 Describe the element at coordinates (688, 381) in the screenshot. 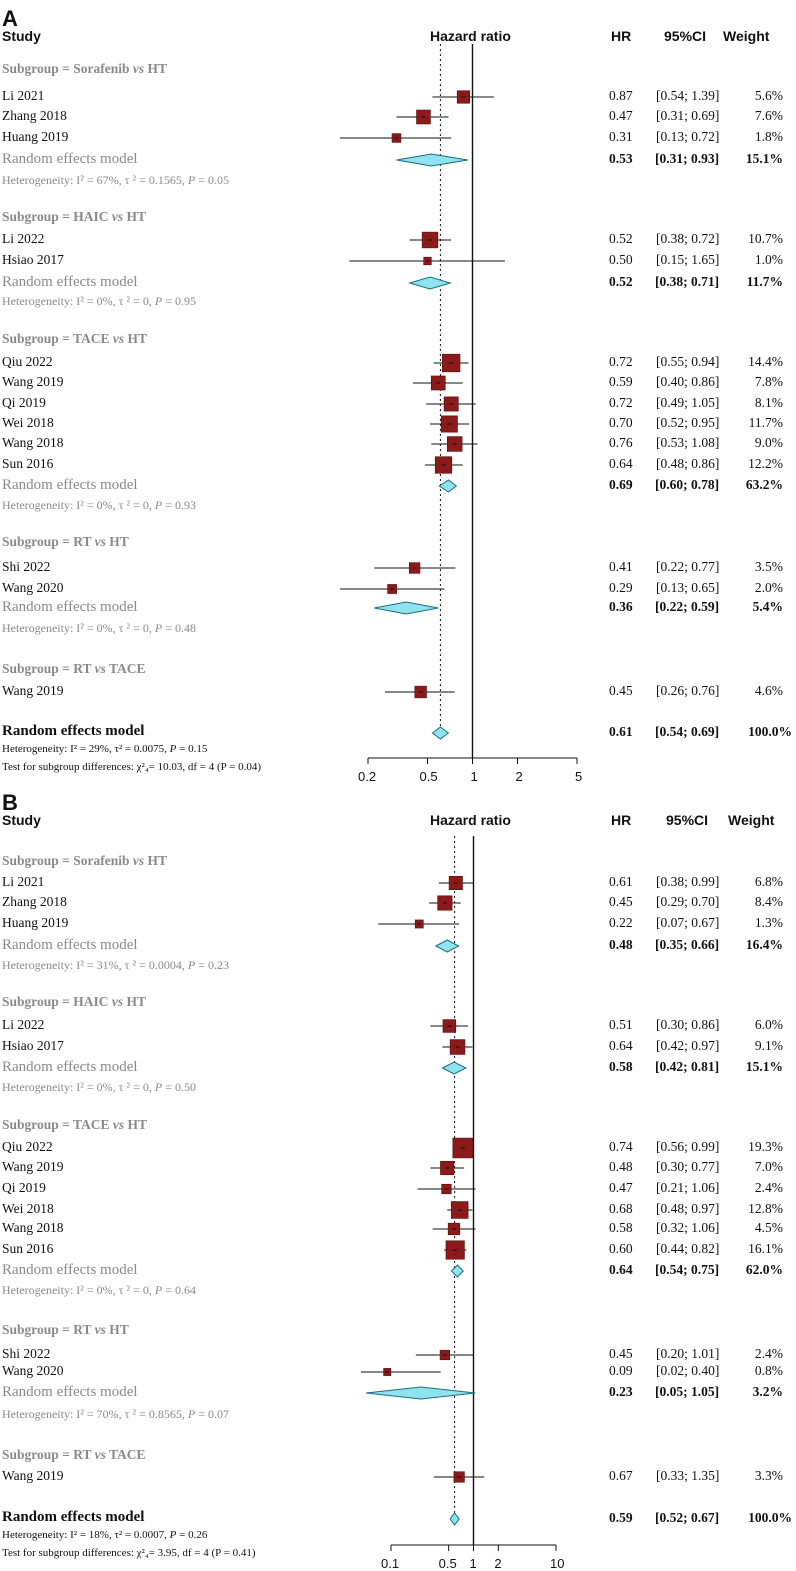

I see `ci-value: [0.40; 0.86]` at that location.